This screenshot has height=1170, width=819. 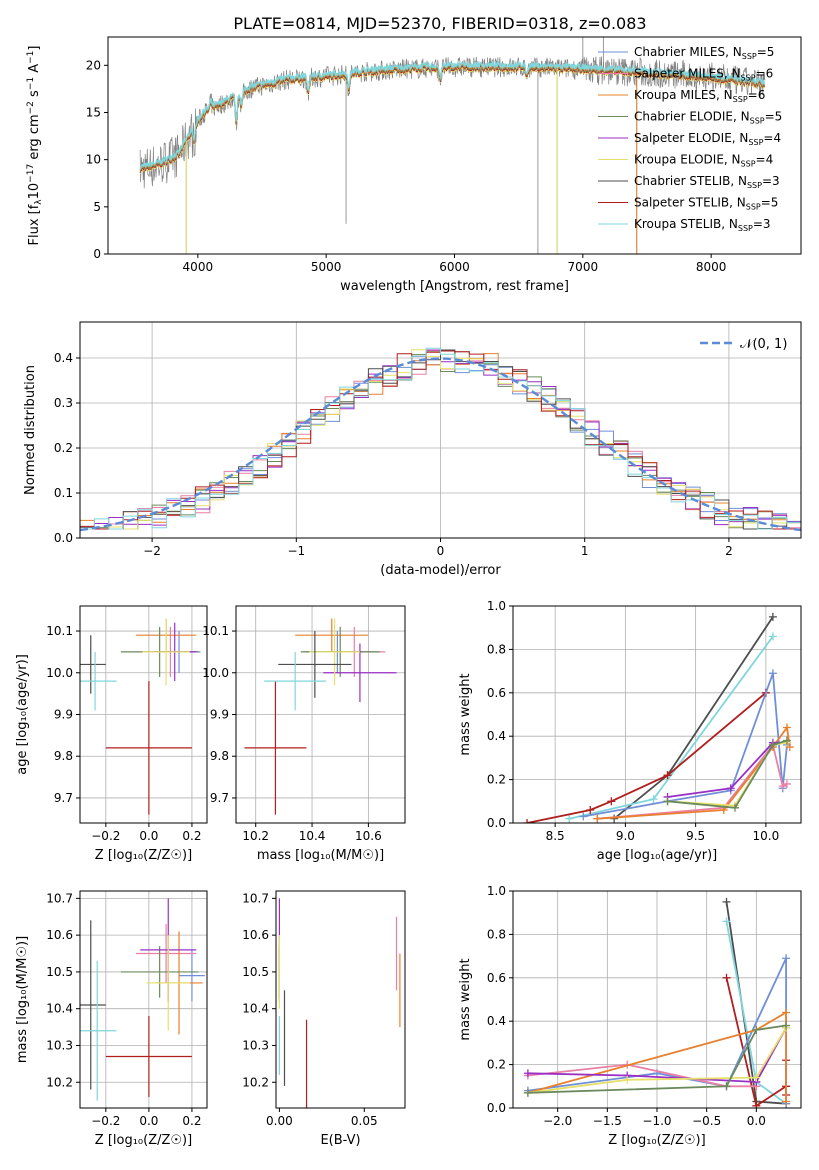 I want to click on y-tick-label: 20, so click(x=93, y=65).